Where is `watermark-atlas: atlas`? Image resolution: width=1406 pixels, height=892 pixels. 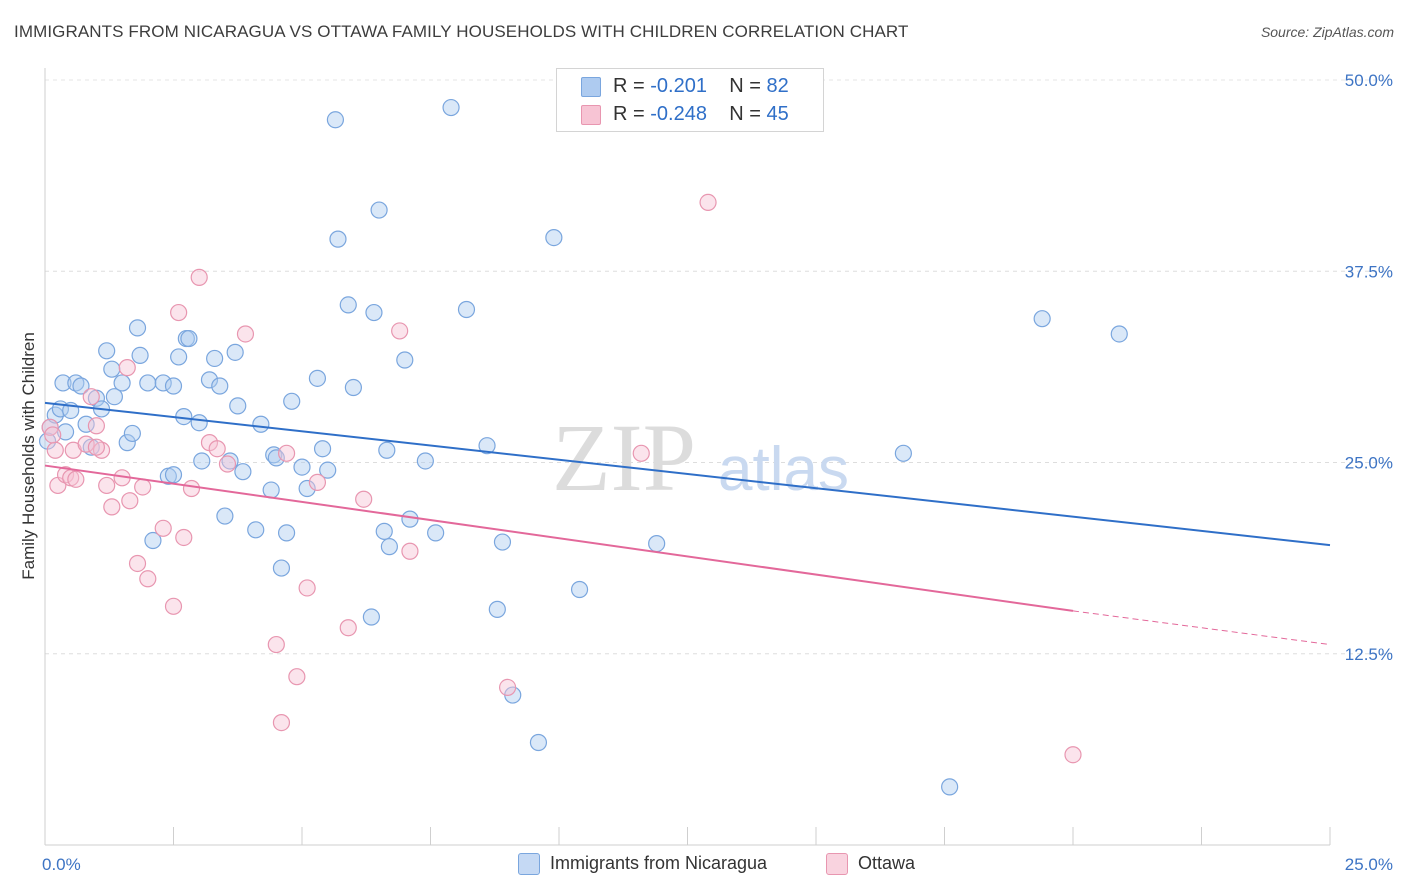 watermark-atlas: atlas is located at coordinates (783, 469).